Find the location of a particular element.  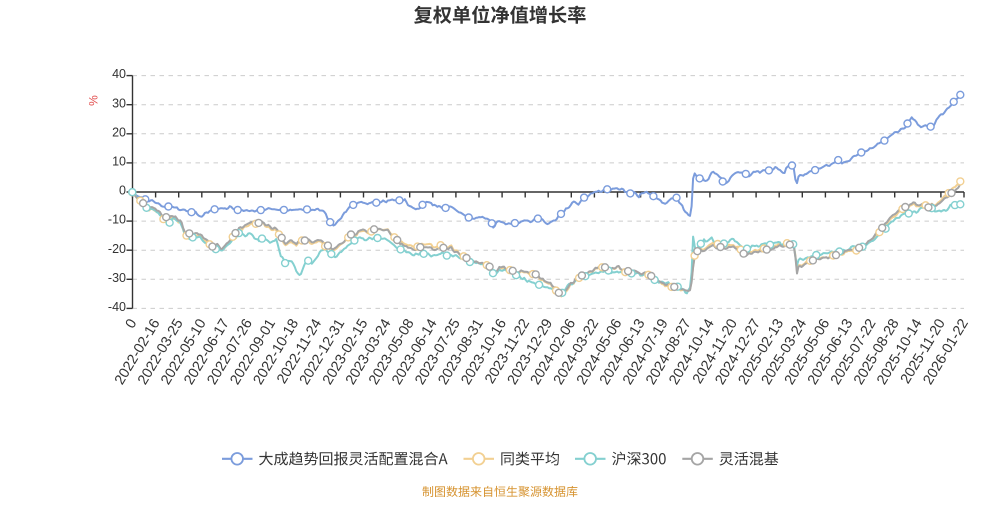

svg-text: -30 is located at coordinates (117, 278).